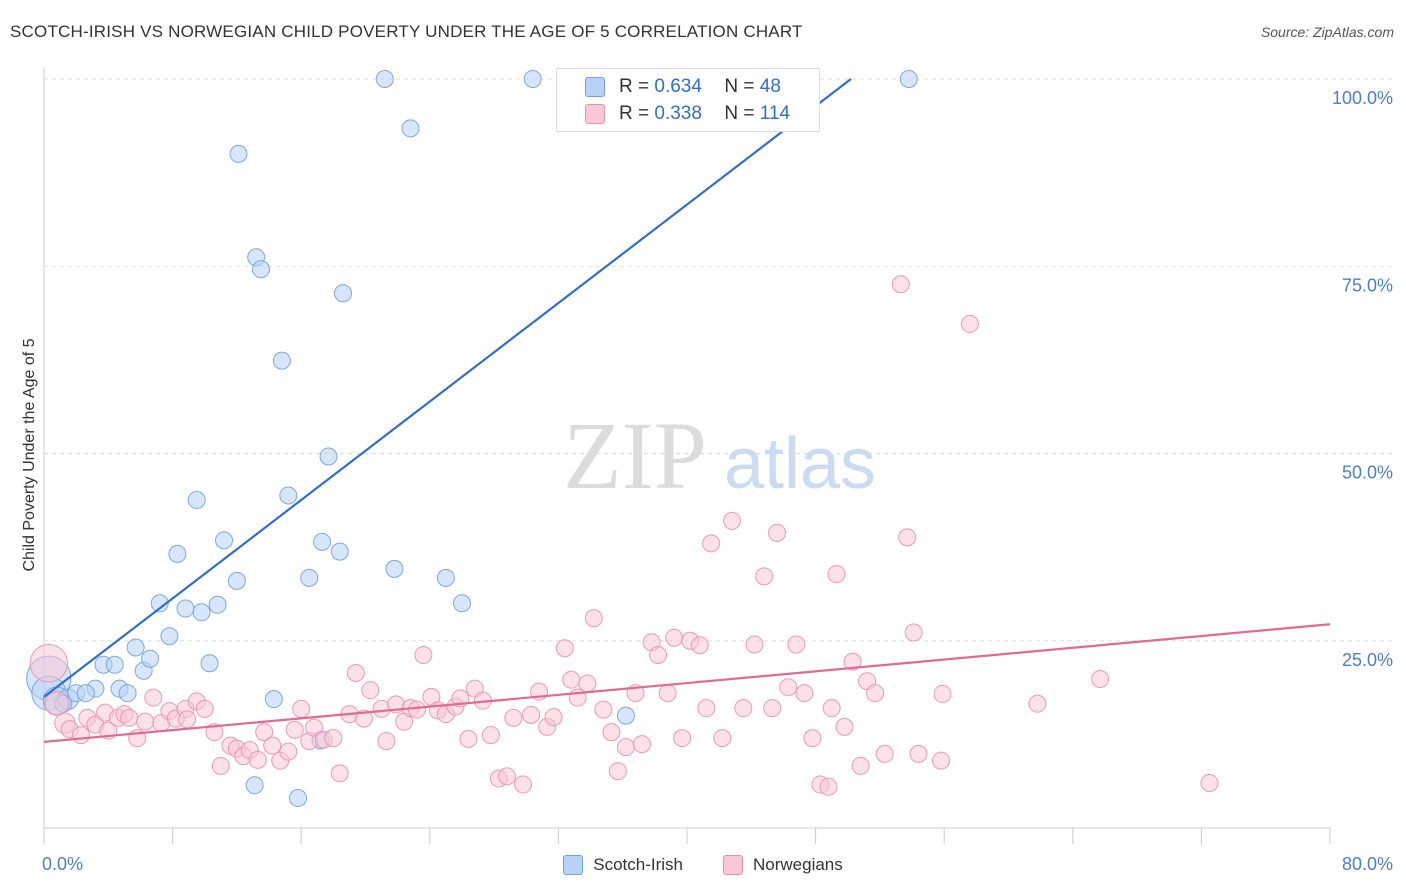  I want to click on stats-n-label: N =, so click(739, 113).